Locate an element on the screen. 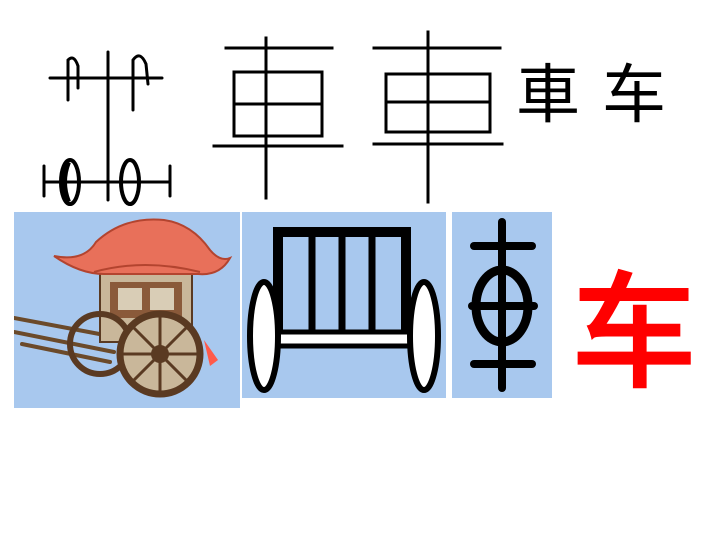 The image size is (720, 540). carriage-illustration-panel is located at coordinates (127, 310).